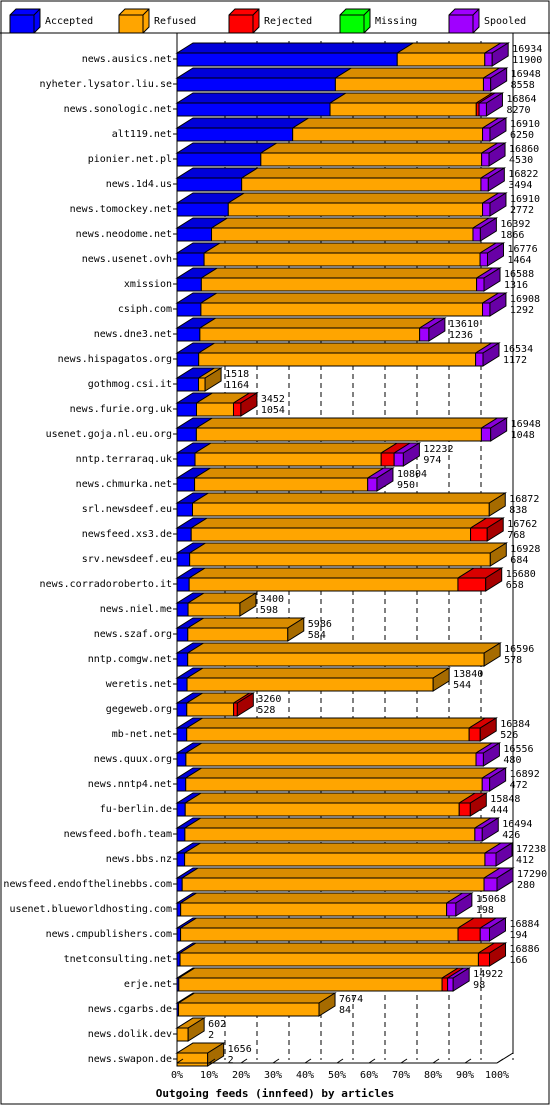 Image resolution: width=550 pixels, height=1105 pixels. Describe the element at coordinates (269, 610) in the screenshot. I see `accepted-value: 598` at that location.